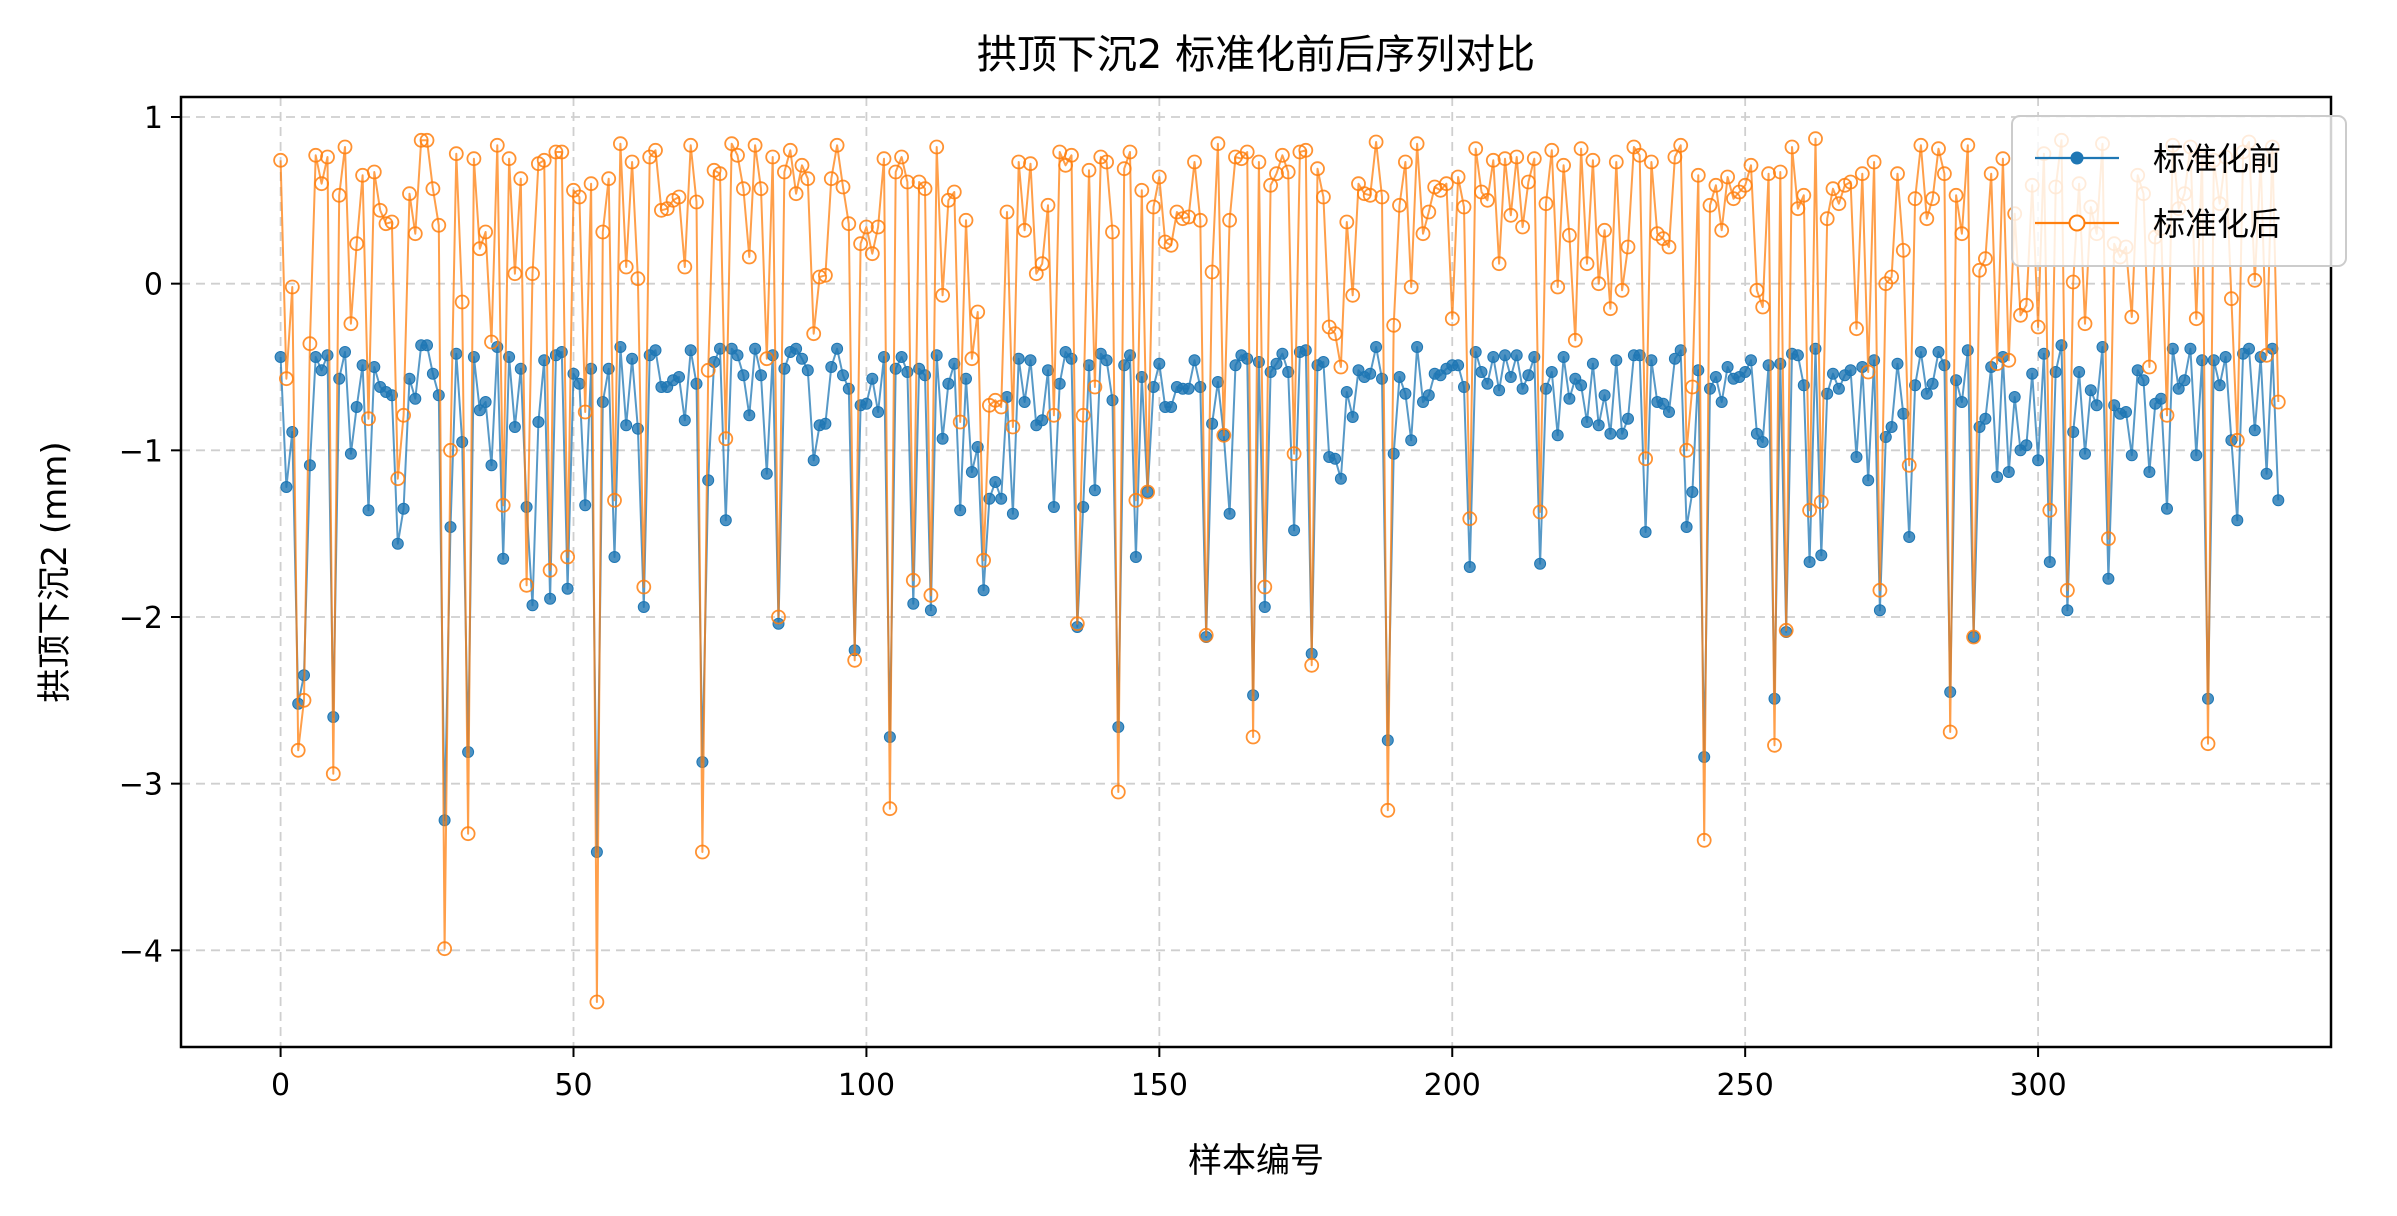  Describe the element at coordinates (1256, 55) in the screenshot. I see `chart-title: 拱顶下沉2 标准化前后序列对比` at that location.